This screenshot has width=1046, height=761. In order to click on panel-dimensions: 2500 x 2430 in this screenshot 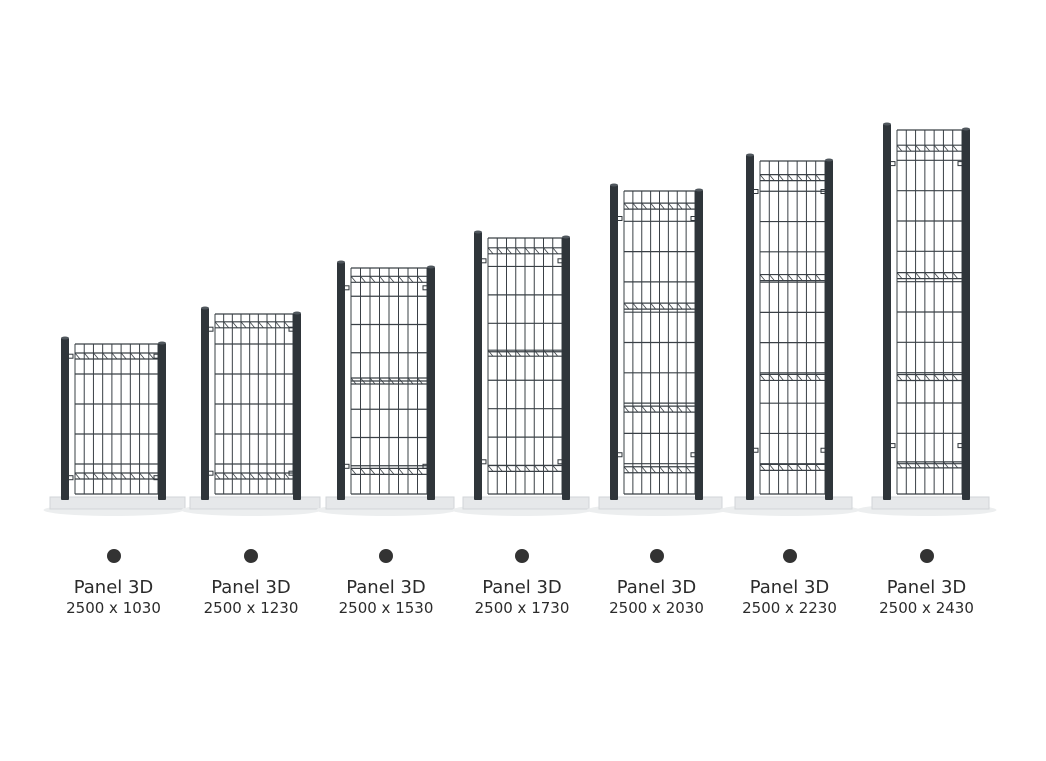, I will do `click(926, 608)`.